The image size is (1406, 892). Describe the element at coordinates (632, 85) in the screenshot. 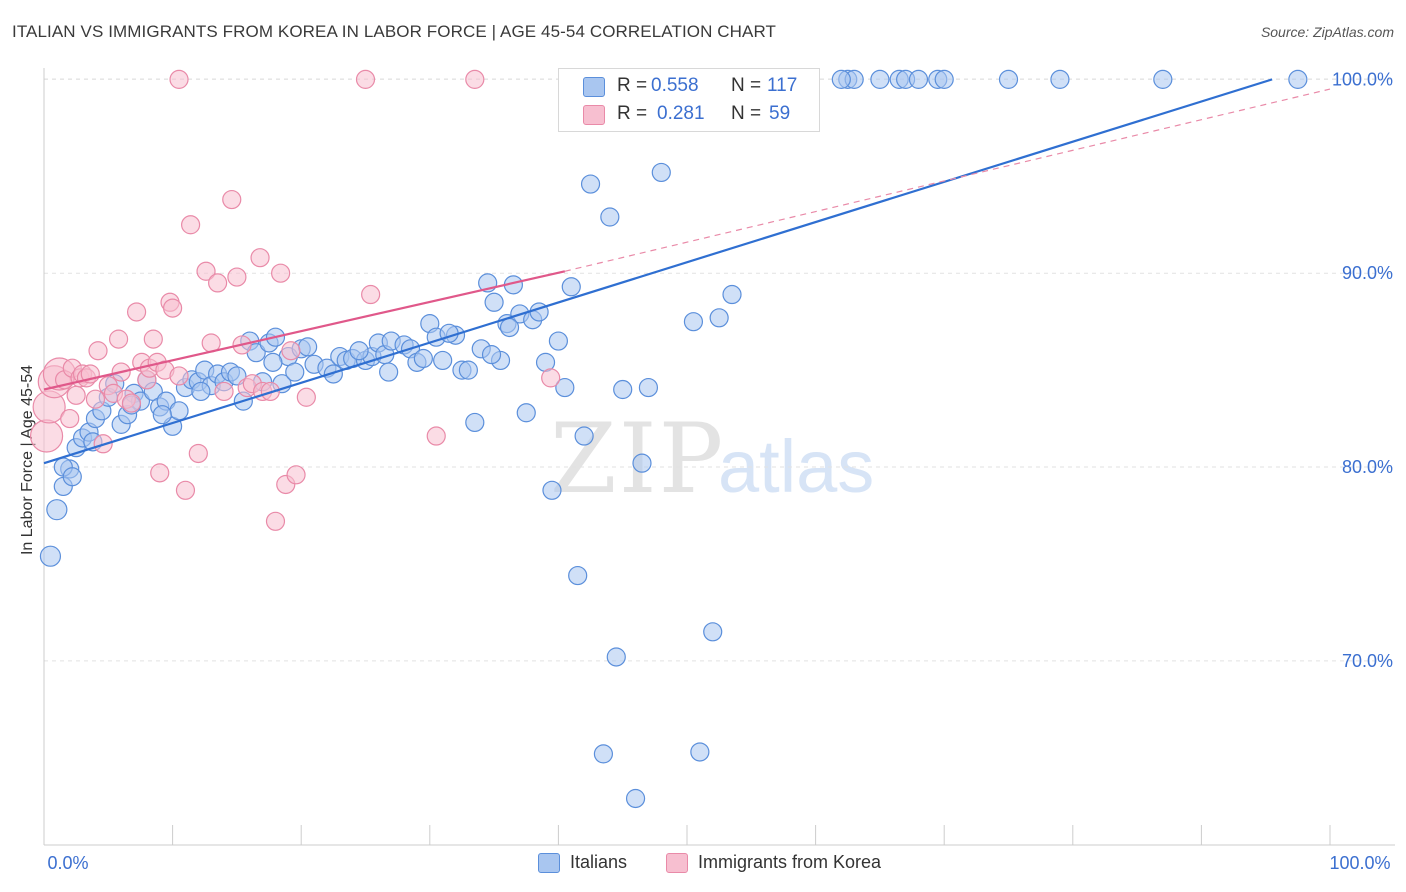

I see `italians-r-label: R =` at that location.